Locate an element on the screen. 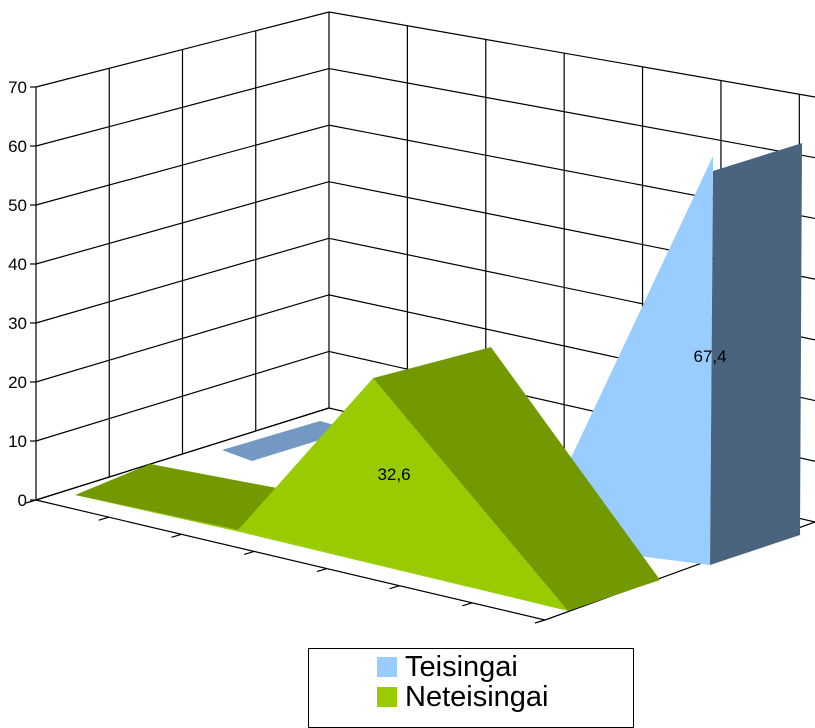 Image resolution: width=815 pixels, height=728 pixels. series-neteisingai-back-strip is located at coordinates (176, 497).